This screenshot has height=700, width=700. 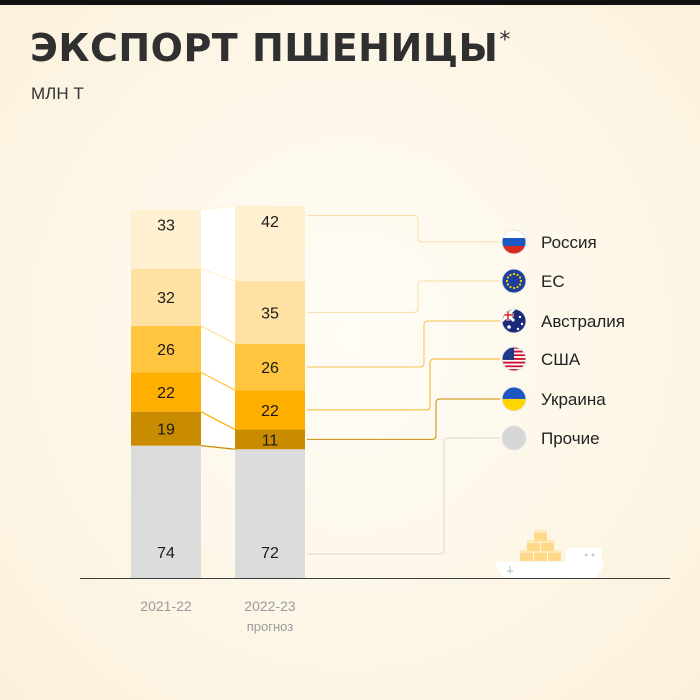 What do you see at coordinates (514, 281) in the screenshot?
I see `eu-flag-icon` at bounding box center [514, 281].